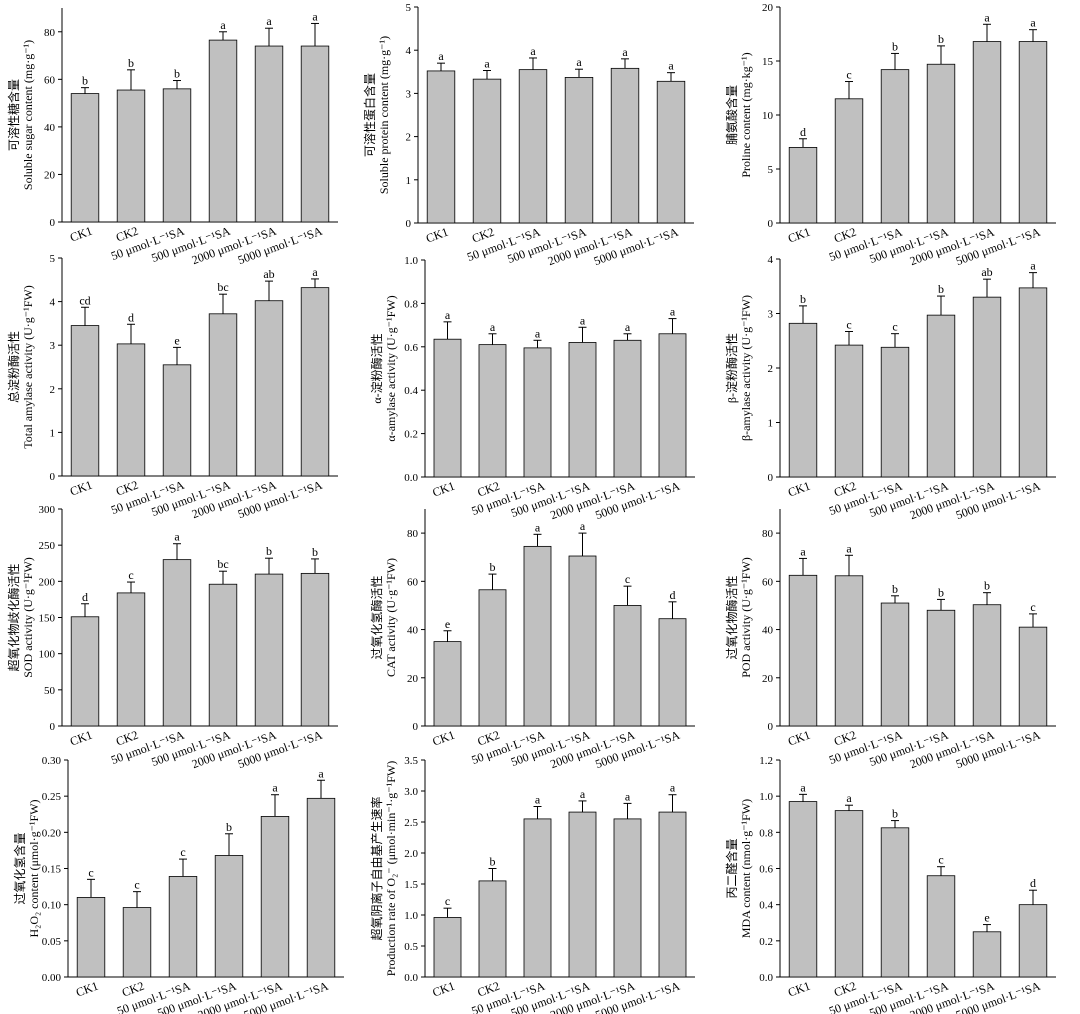  I want to click on y-tick-label: 4, so click(771, 260).